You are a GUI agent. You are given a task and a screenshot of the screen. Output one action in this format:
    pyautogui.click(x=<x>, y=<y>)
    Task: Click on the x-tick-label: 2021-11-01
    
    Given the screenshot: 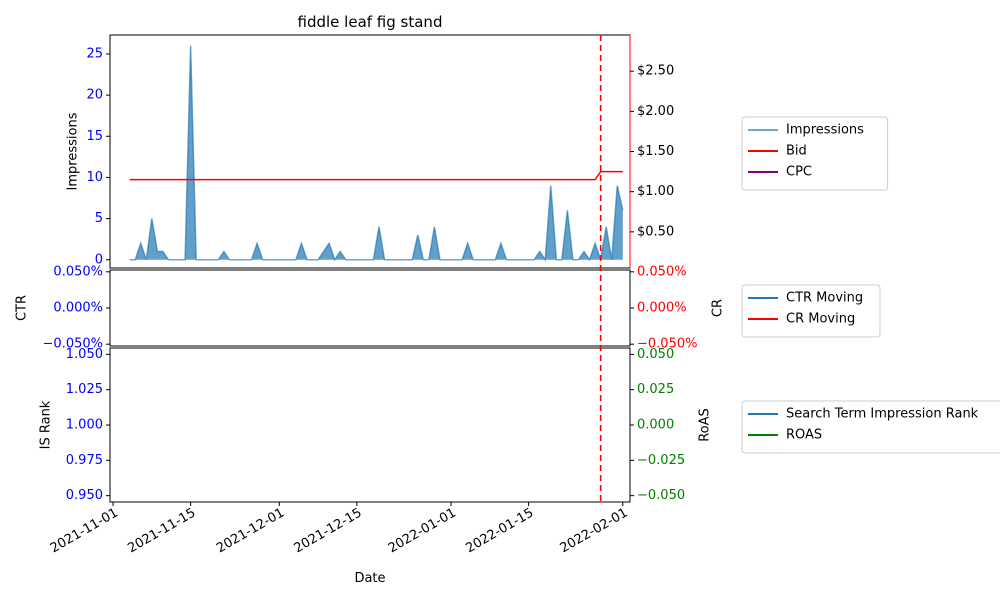 What is the action you would take?
    pyautogui.click(x=84, y=531)
    